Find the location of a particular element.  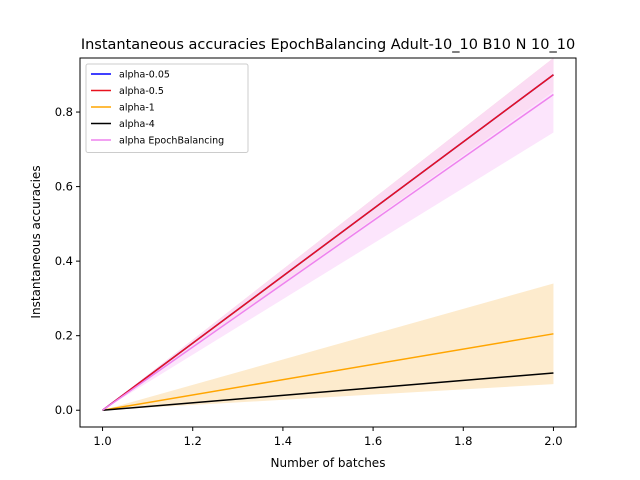

x-tick-label: 1.6 is located at coordinates (373, 441).